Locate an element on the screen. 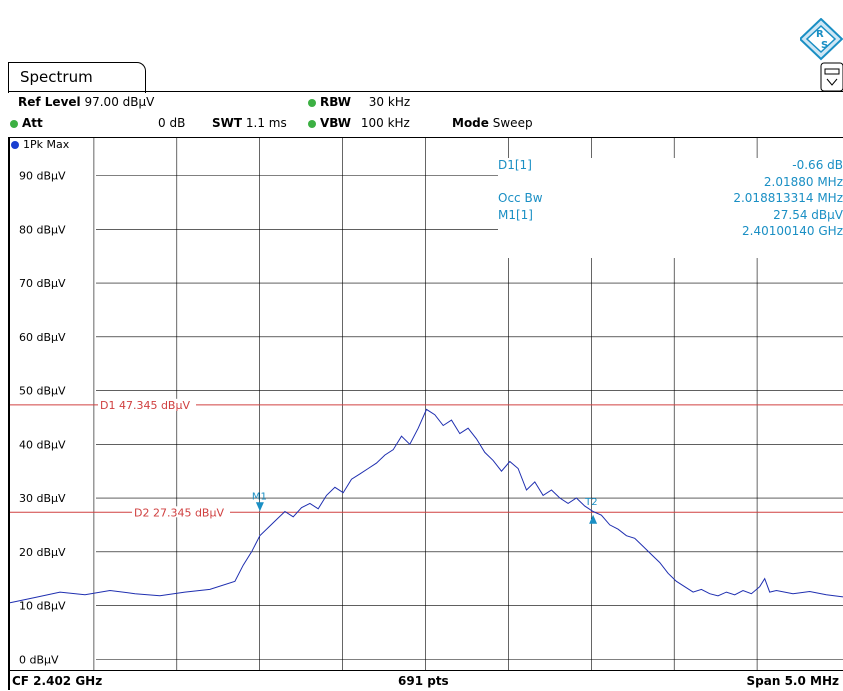 The width and height of the screenshot is (843, 691). trace-indicator-dot-icon is located at coordinates (15, 145).